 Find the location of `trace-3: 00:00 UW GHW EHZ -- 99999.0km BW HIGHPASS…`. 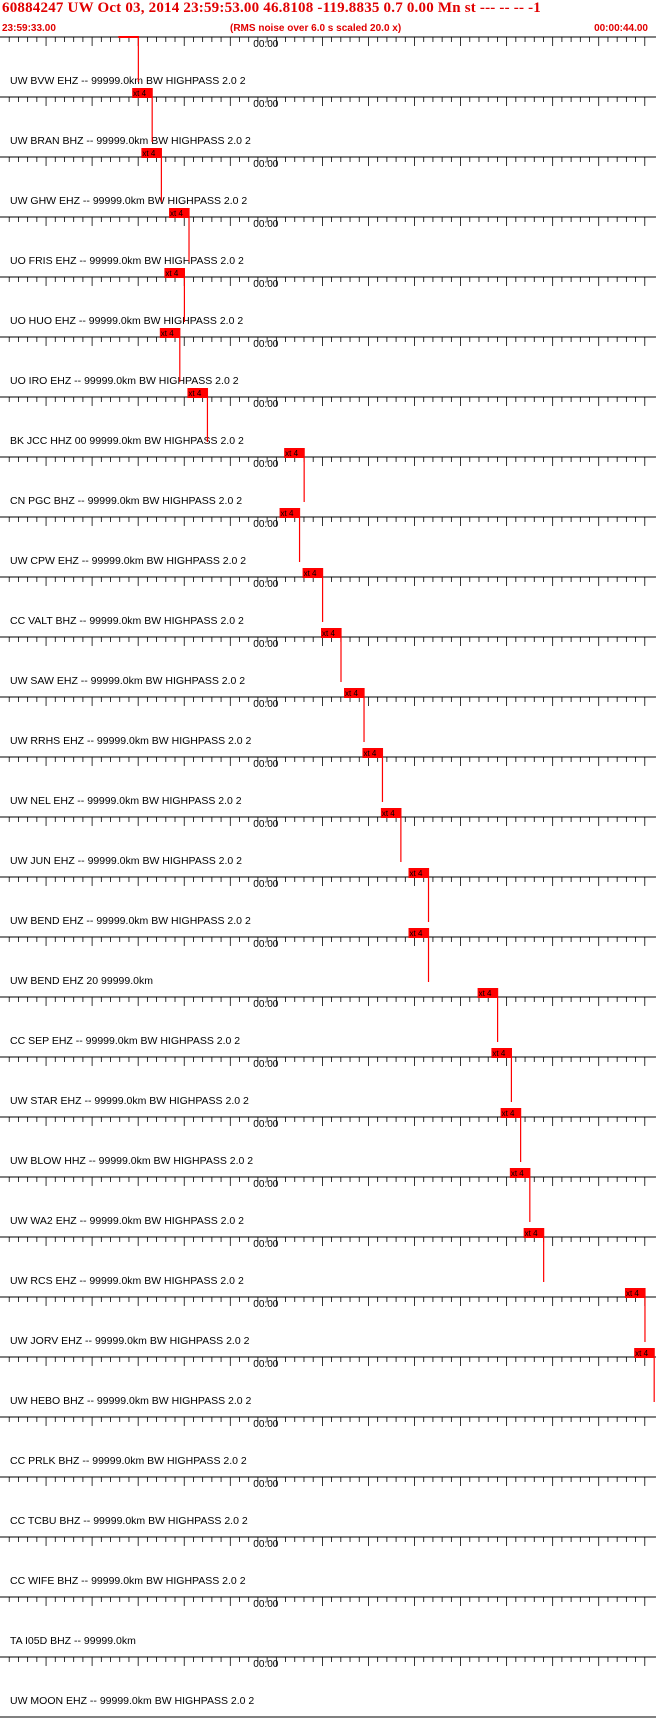

trace-3: 00:00 UW GHW EHZ -- 99999.0km BW HIGHPASS… is located at coordinates (328, 177).